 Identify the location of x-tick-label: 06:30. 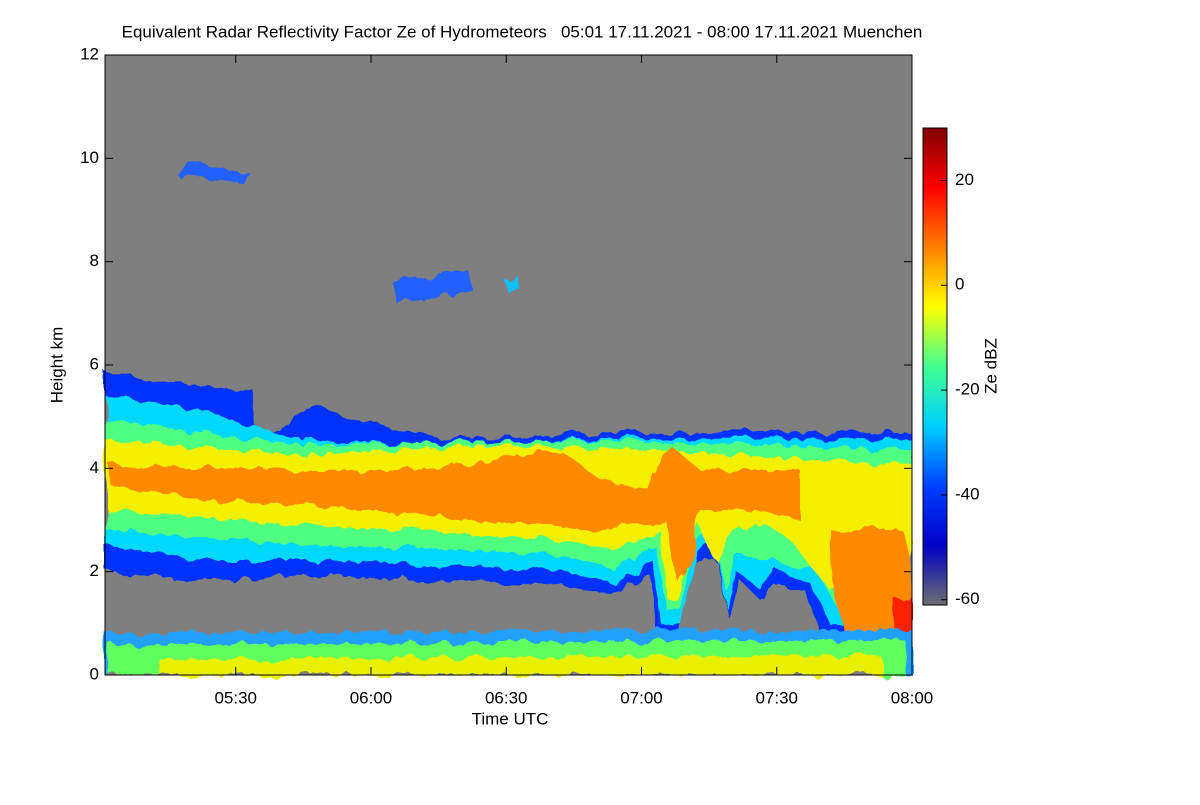
(506, 697).